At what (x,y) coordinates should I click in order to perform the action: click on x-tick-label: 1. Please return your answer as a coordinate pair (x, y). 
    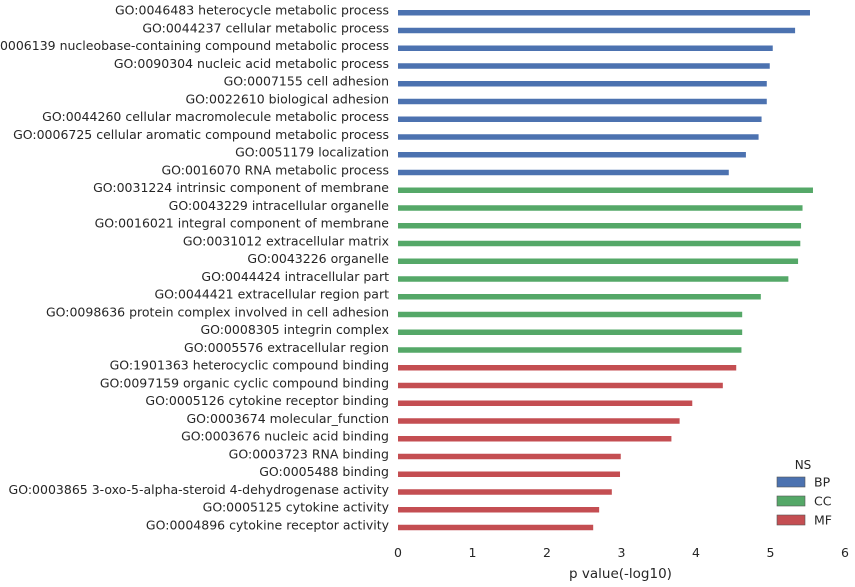
    Looking at the image, I should click on (473, 552).